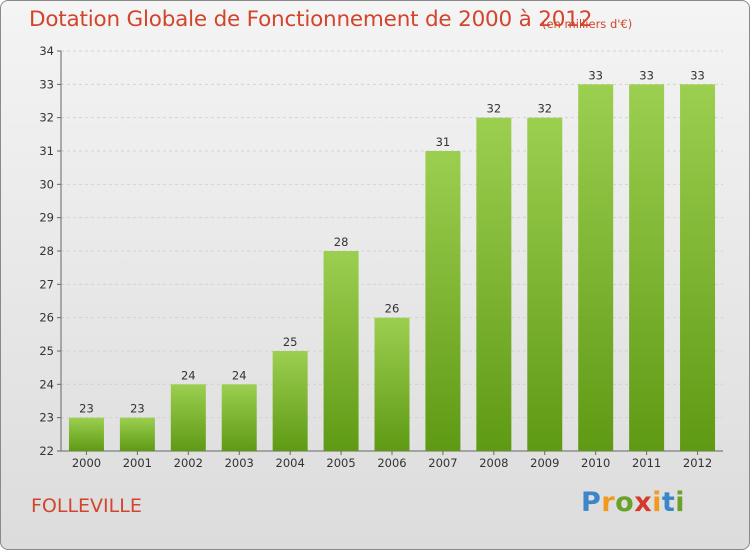 The height and width of the screenshot is (550, 750). I want to click on x-tick-label: 2007, so click(442, 463).